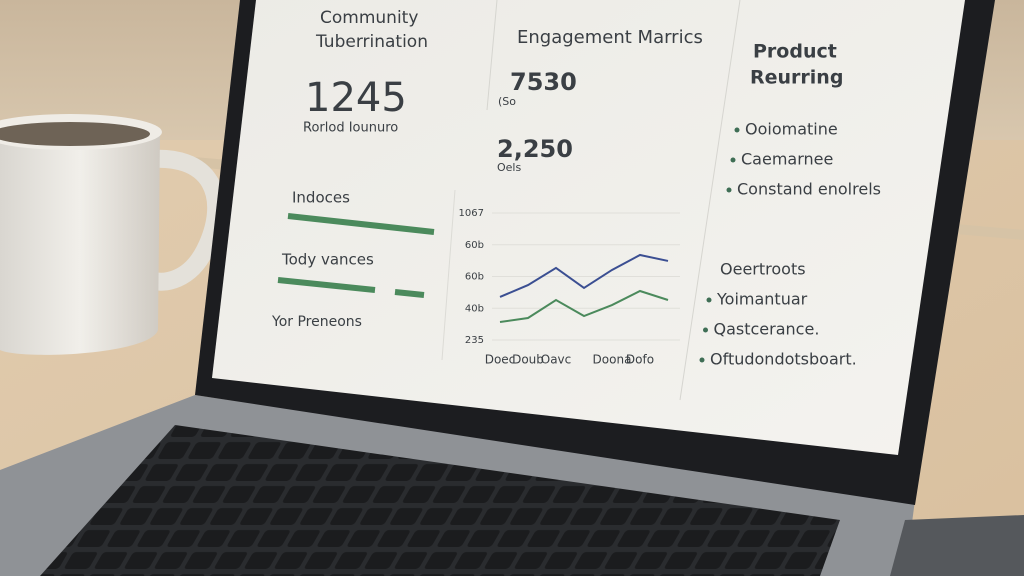 This screenshot has width=1024, height=576. Describe the element at coordinates (796, 78) in the screenshot. I see `panel-title: Reurring` at that location.